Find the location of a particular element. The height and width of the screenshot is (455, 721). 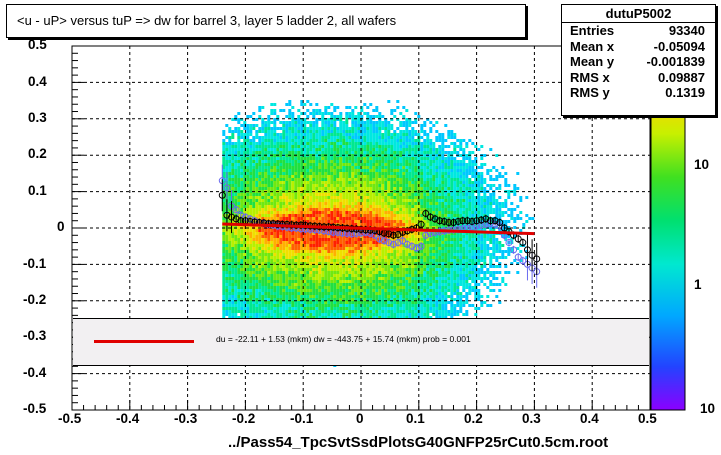

y-tick-label: 0.2 is located at coordinates (37, 153).